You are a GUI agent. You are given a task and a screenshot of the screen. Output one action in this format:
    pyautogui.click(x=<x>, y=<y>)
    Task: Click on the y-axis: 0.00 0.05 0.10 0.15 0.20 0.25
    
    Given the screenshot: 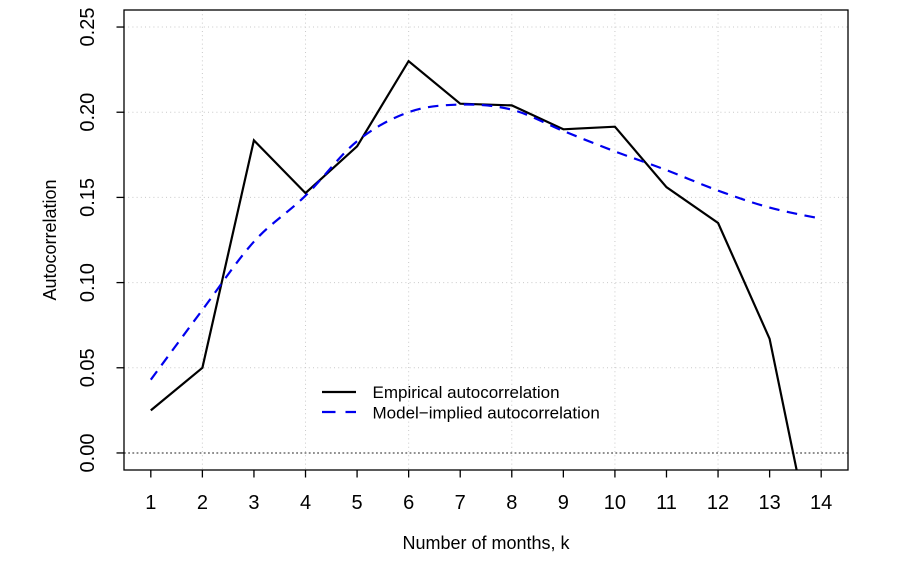 What is the action you would take?
    pyautogui.click(x=100, y=240)
    